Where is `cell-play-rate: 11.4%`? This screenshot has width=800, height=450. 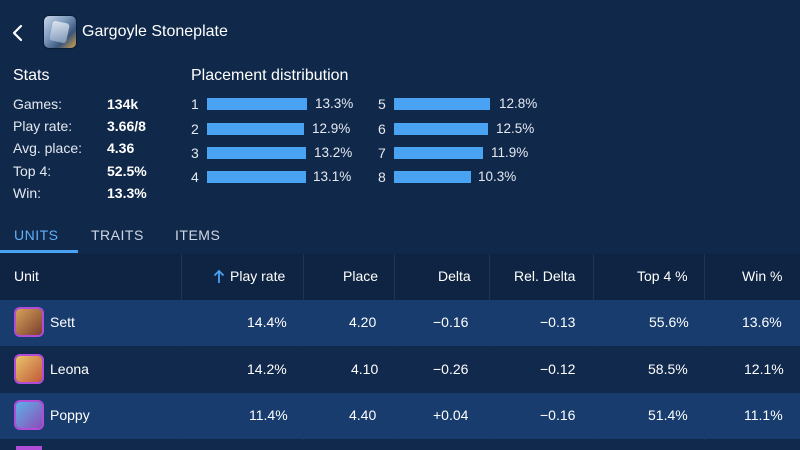
cell-play-rate: 11.4% is located at coordinates (268, 415).